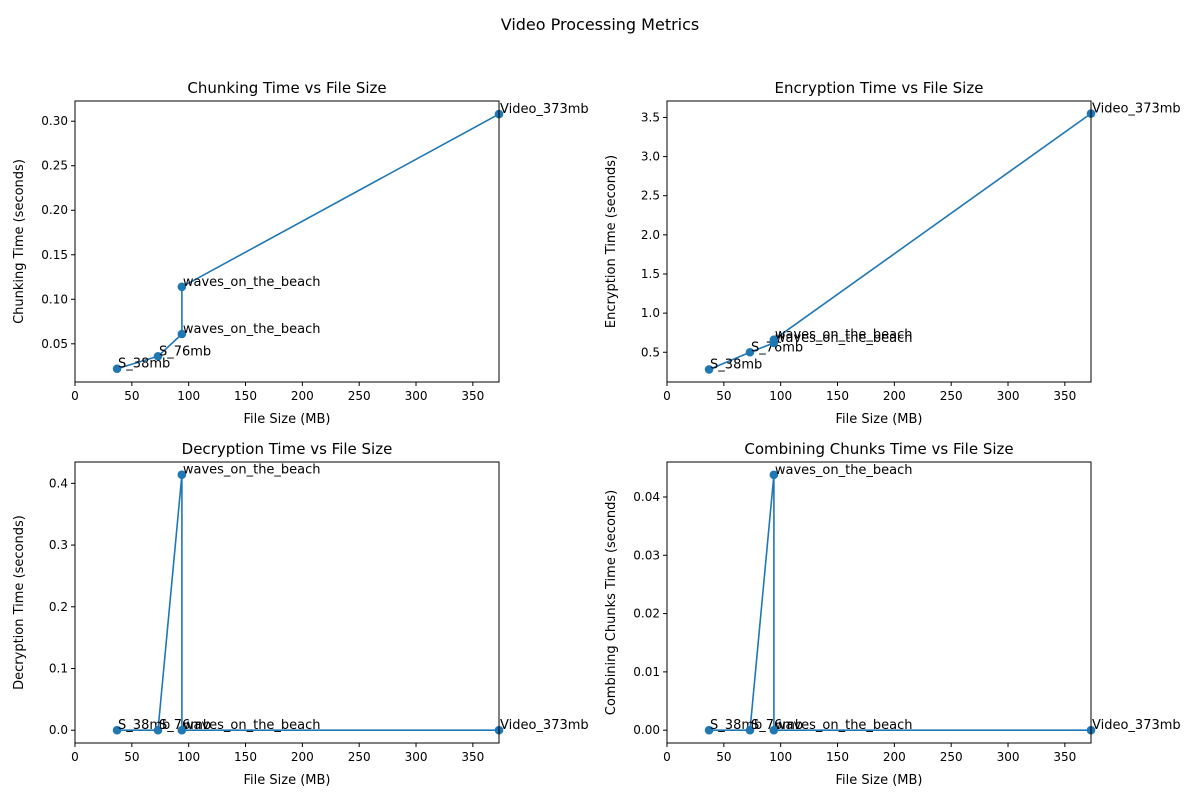  Describe the element at coordinates (650, 274) in the screenshot. I see `y-tick-label: 1.5` at that location.